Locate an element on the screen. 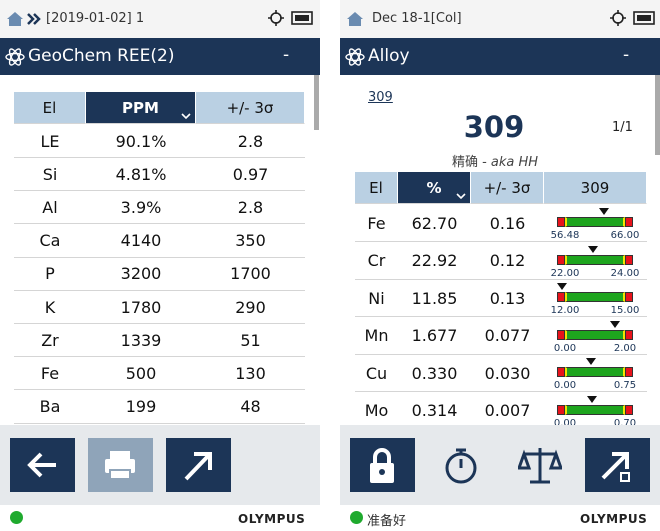 This screenshot has height=531, width=660. title-bar: GeoChem REE(2) - is located at coordinates (160, 56).